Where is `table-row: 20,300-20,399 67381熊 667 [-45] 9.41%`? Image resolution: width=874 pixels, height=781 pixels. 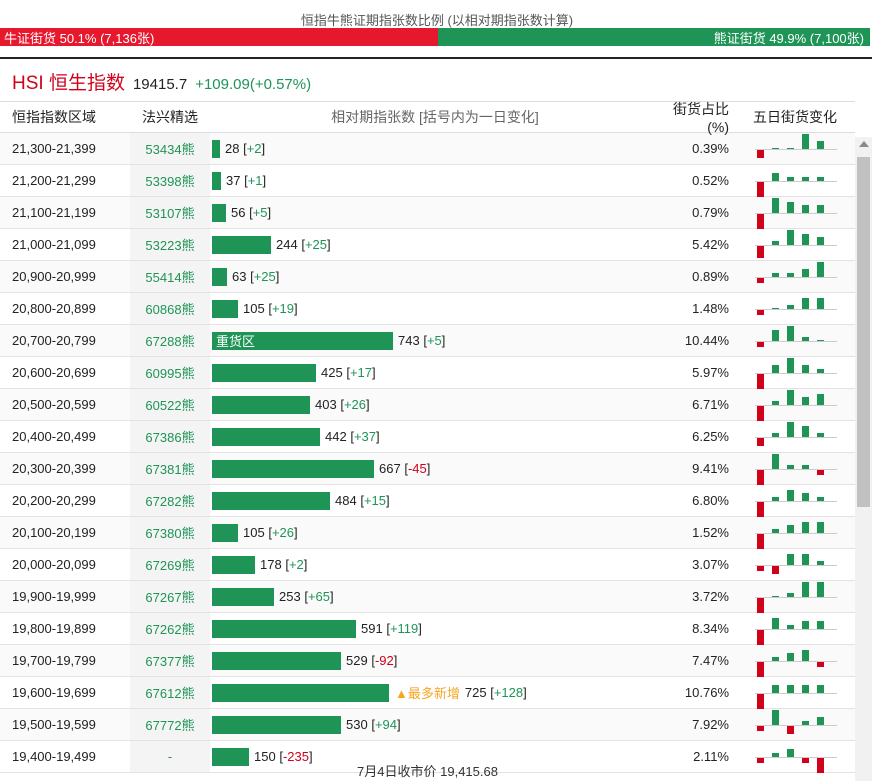
table-row: 20,300-20,399 67381熊 667 [-45] 9.41% is located at coordinates (427, 469).